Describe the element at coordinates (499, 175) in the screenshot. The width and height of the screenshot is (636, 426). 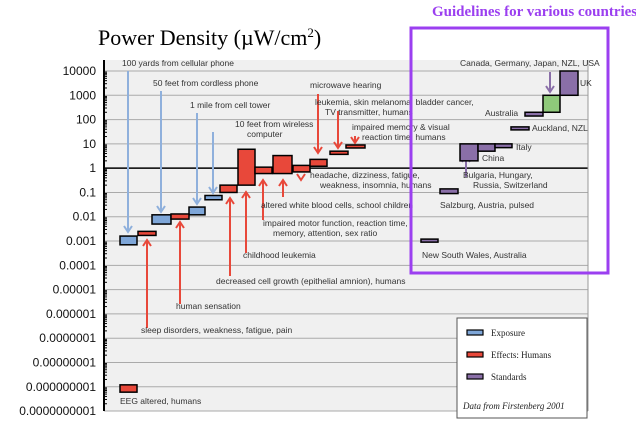
I see `bar-label-line: Bulgaria, Hungary,` at that location.